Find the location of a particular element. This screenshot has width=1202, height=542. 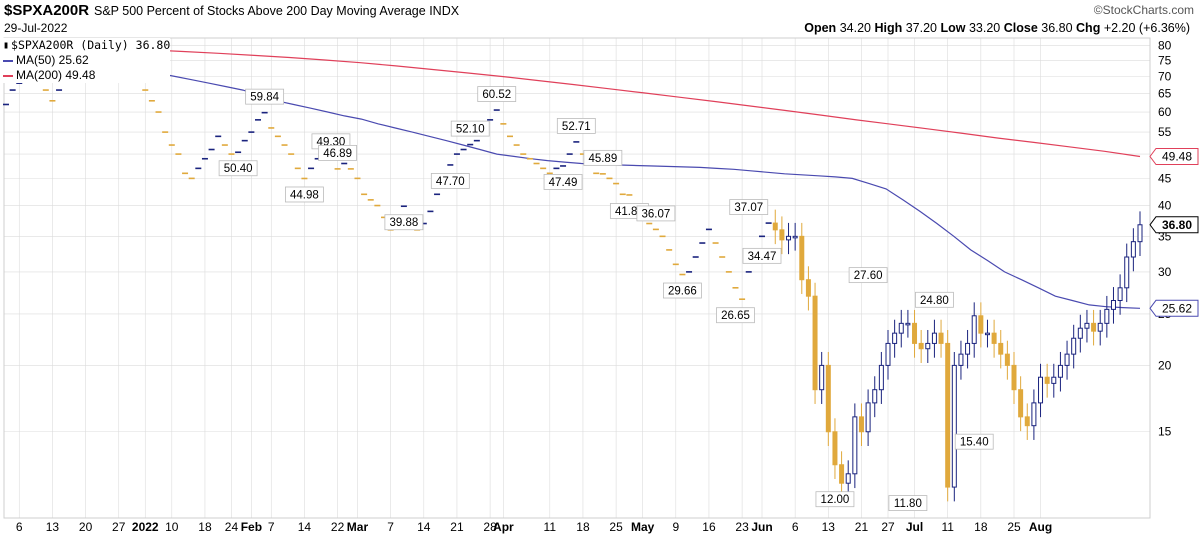

annotation-label: 50.40 is located at coordinates (238, 168).